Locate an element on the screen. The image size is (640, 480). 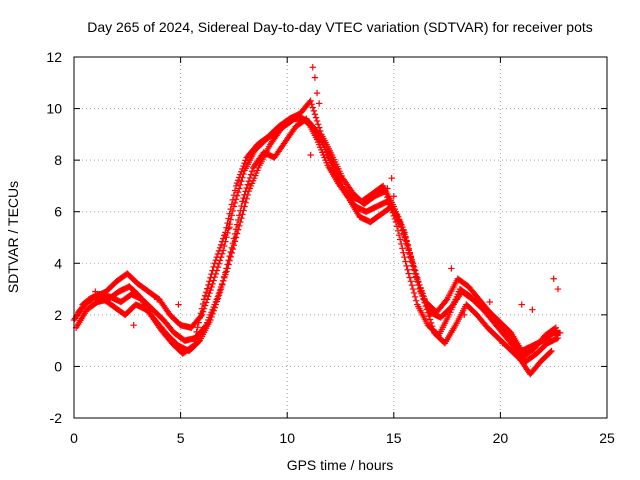
x-tick-label: 10 is located at coordinates (287, 438).